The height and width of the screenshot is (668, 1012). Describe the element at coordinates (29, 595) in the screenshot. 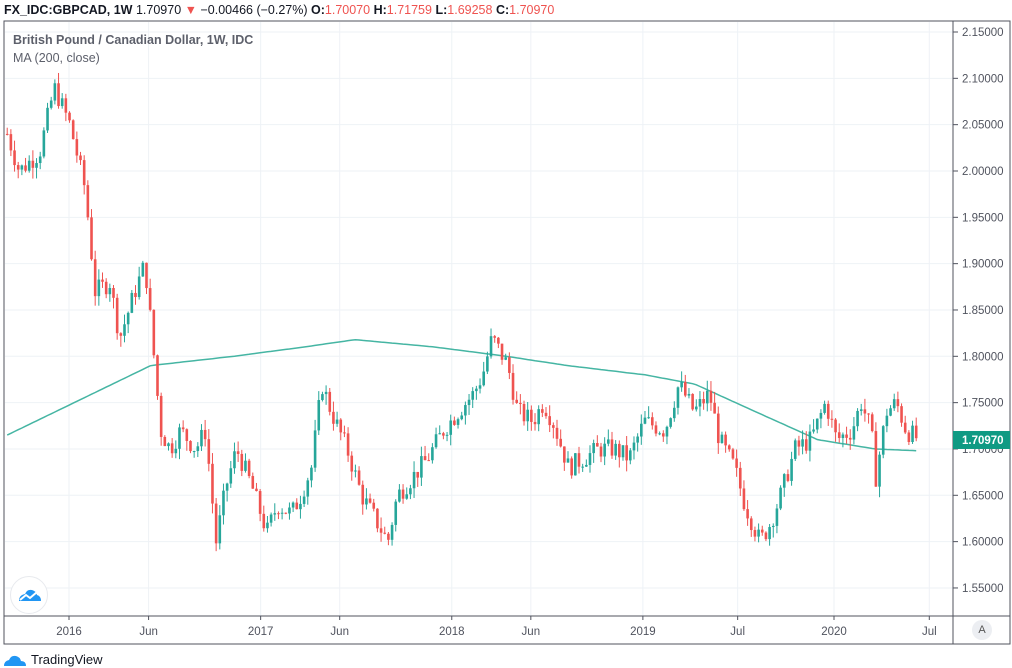

I see `tradingview-logo-button` at that location.